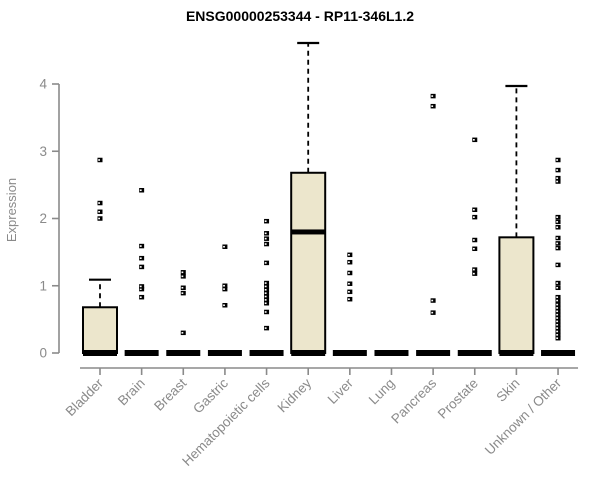  What do you see at coordinates (210, 395) in the screenshot?
I see `x-category-label: Gastric` at bounding box center [210, 395].